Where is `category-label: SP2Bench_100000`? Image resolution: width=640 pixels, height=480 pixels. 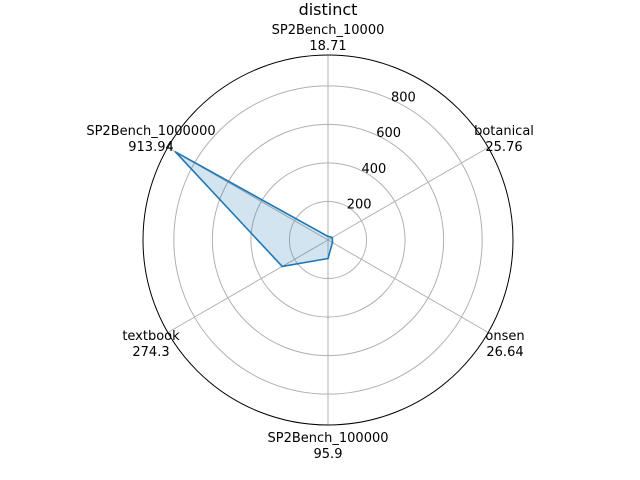 category-label: SP2Bench_100000 is located at coordinates (327, 438).